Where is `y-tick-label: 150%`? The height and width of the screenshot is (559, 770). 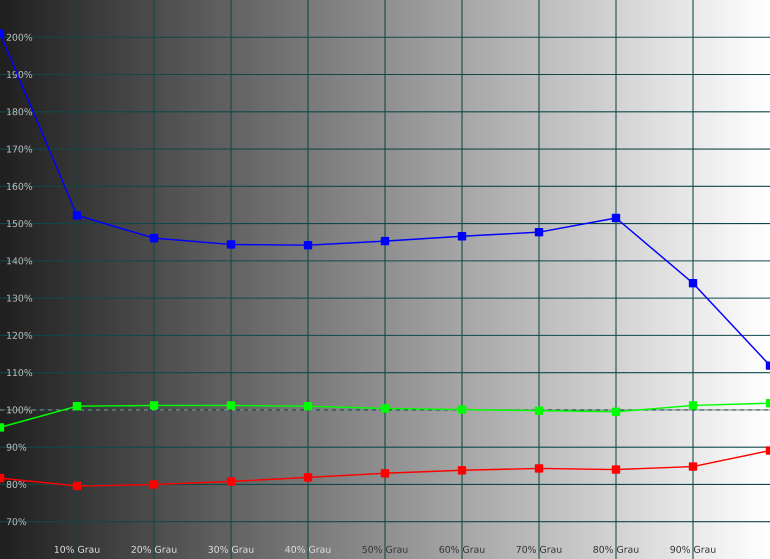
y-tick-label: 150% is located at coordinates (19, 224).